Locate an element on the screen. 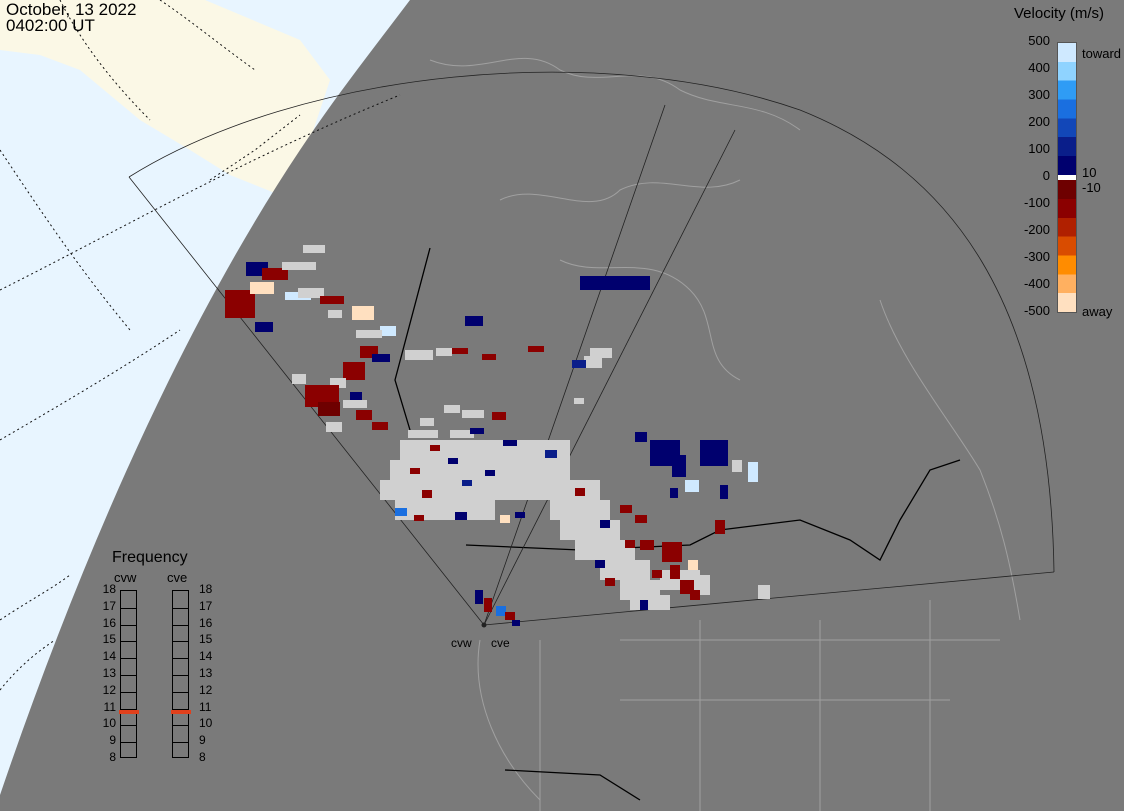  frequency-level-left: 12 is located at coordinates (109, 689).